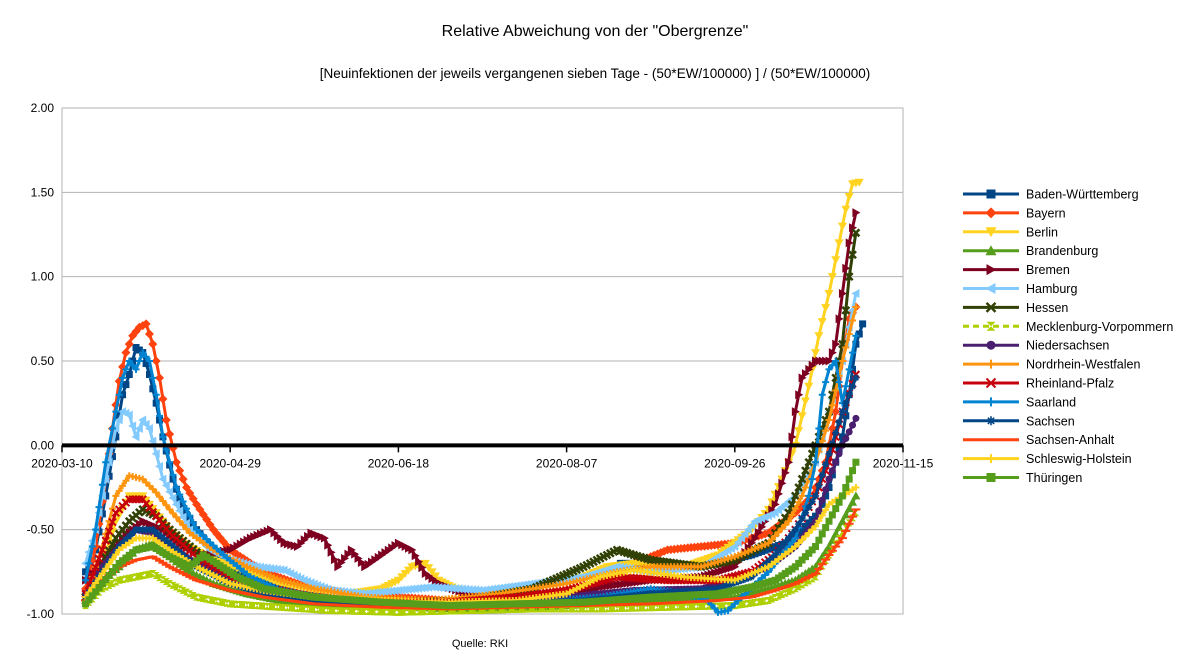 This screenshot has height=672, width=1190. I want to click on legend-item: Rheinland-Pfalz, so click(1038, 384).